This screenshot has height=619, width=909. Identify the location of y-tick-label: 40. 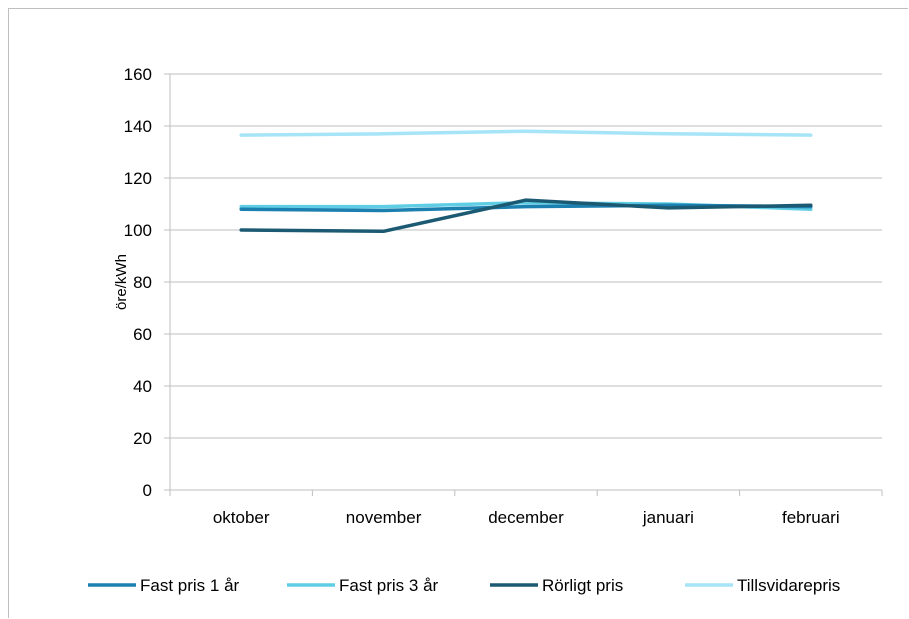
(142, 386).